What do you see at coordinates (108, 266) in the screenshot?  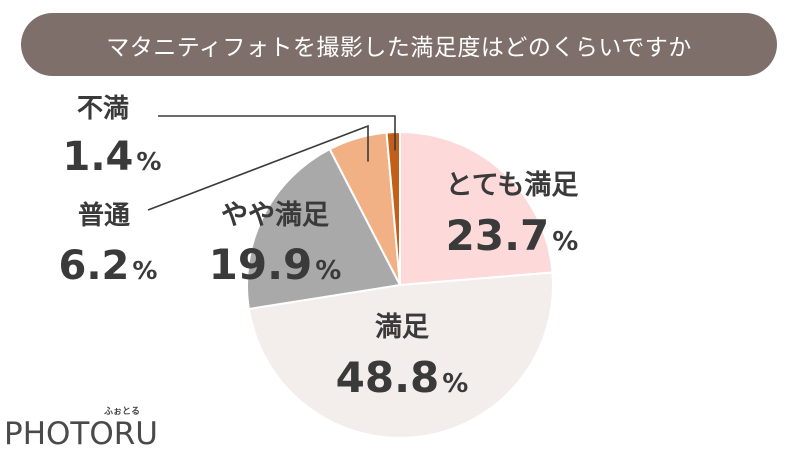 I see `slice-value-3: 6.2%` at bounding box center [108, 266].